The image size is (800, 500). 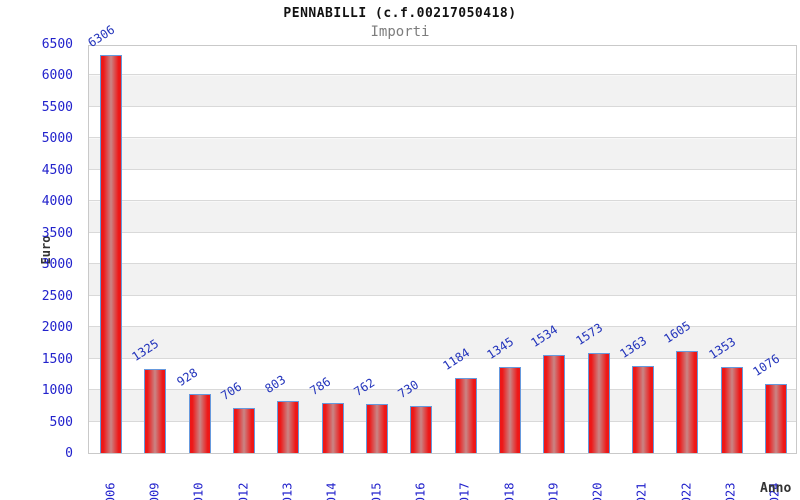 What do you see at coordinates (69, 453) in the screenshot?
I see `y-tick-label: 0` at bounding box center [69, 453].